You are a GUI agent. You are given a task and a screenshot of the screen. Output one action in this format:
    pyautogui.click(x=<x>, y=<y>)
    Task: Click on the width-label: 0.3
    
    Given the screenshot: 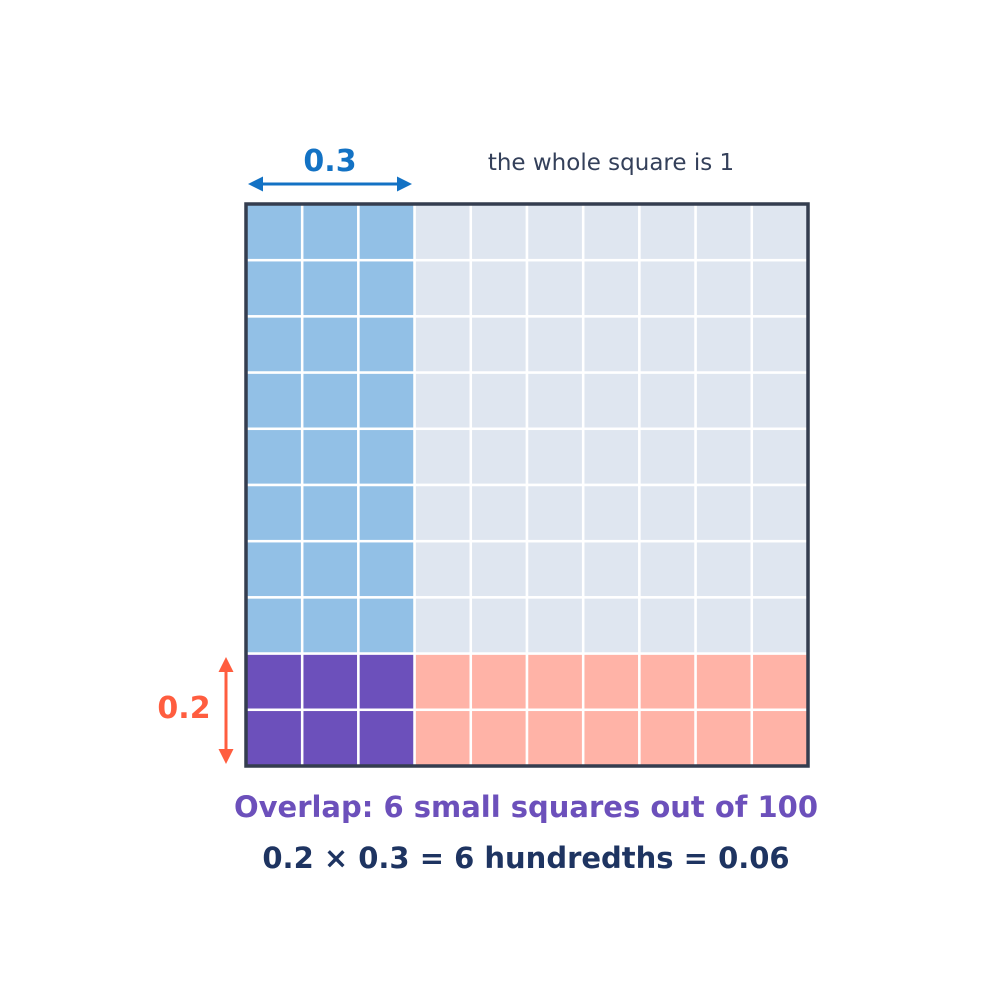 What is the action you would take?
    pyautogui.click(x=329, y=161)
    